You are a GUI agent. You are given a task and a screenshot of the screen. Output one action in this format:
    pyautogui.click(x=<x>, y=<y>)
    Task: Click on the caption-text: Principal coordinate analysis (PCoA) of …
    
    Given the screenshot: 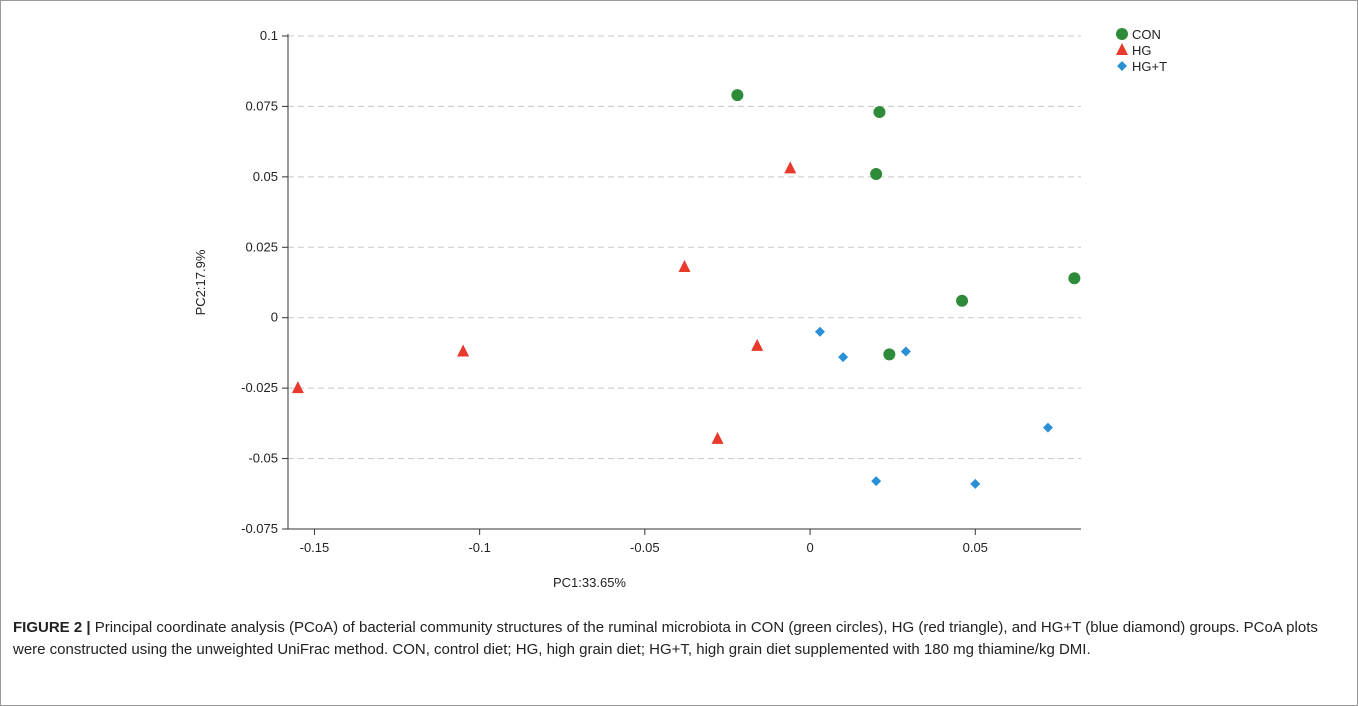 What is the action you would take?
    pyautogui.click(x=665, y=638)
    